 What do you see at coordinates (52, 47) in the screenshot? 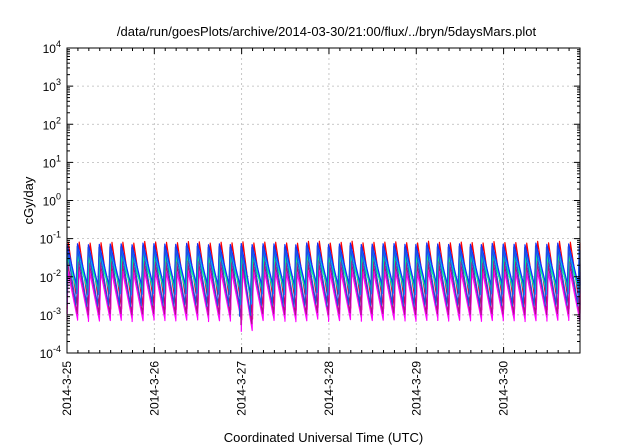
I see `y-tick-label: 10⁴` at bounding box center [52, 47].